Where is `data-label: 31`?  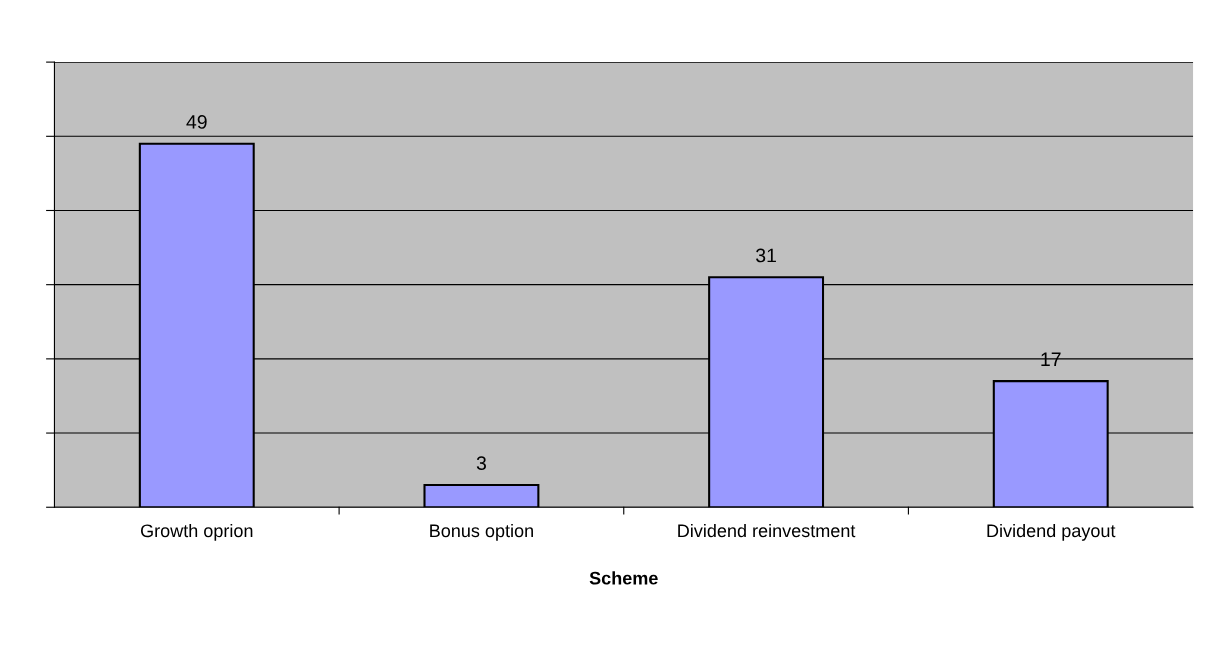 data-label: 31 is located at coordinates (766, 255).